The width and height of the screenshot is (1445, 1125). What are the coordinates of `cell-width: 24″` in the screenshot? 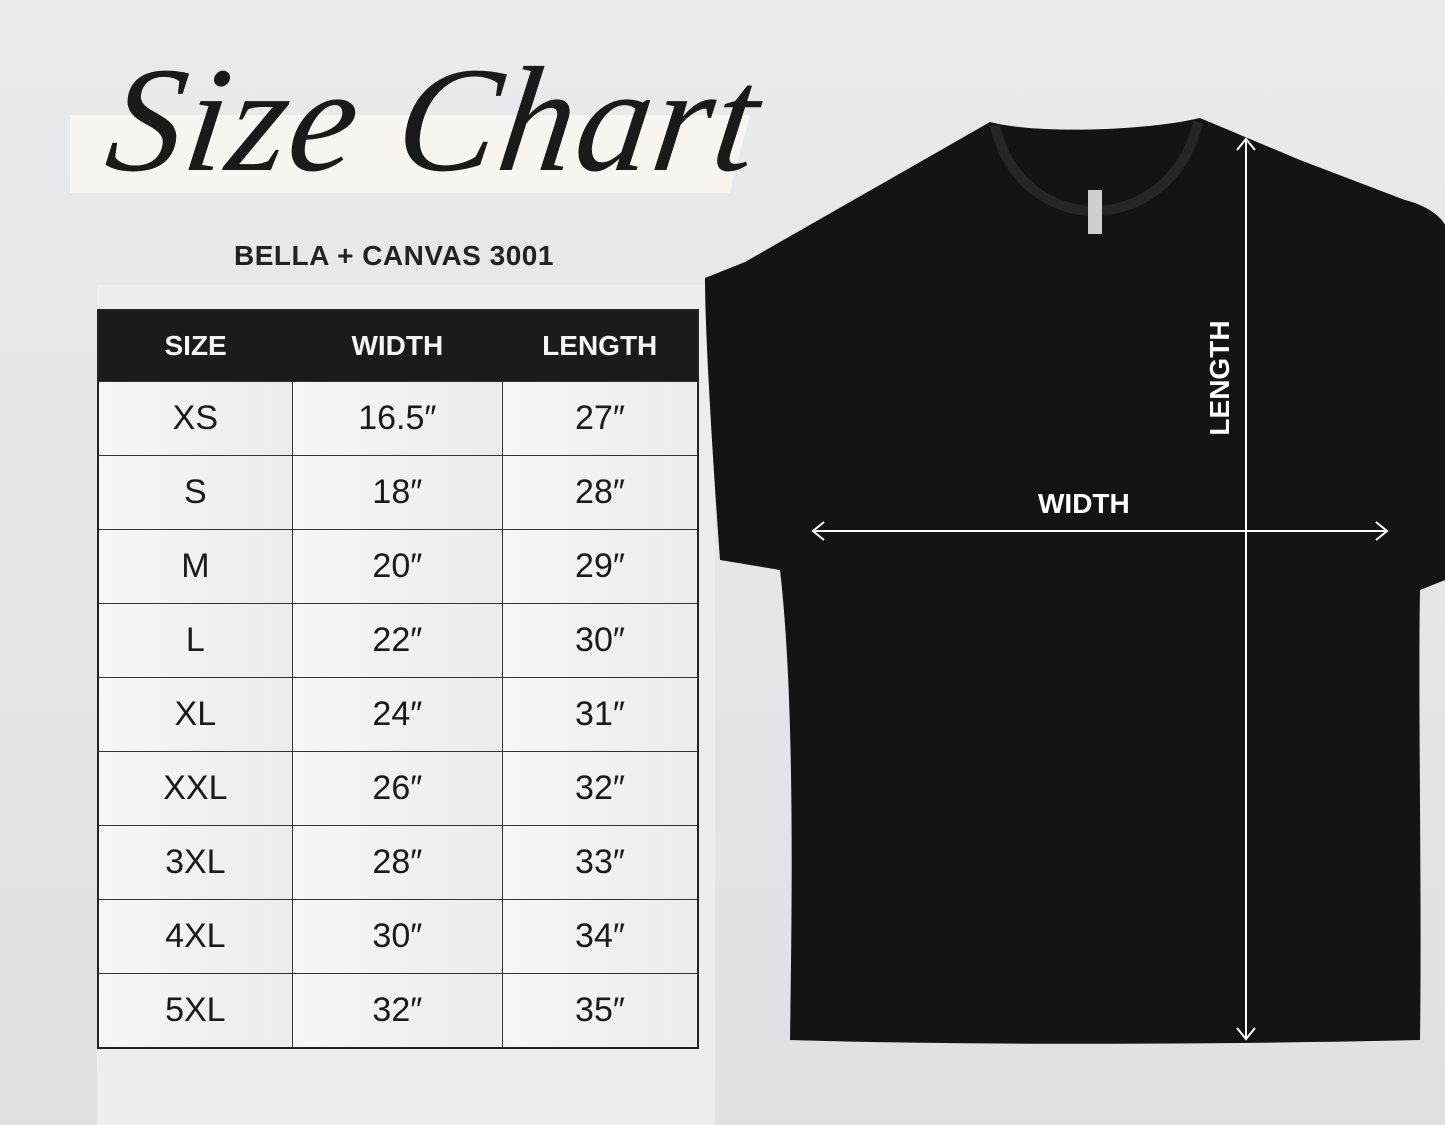 It's located at (397, 714).